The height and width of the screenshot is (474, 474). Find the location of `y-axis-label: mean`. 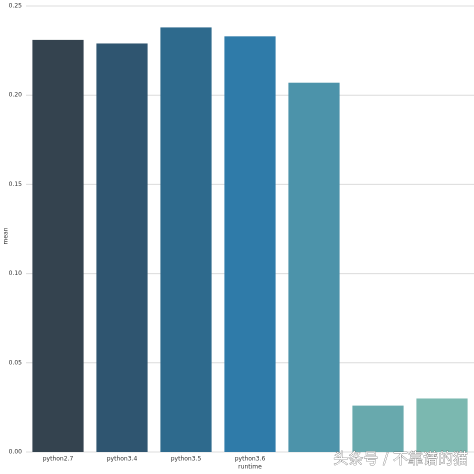

y-axis-label: mean is located at coordinates (6, 235).